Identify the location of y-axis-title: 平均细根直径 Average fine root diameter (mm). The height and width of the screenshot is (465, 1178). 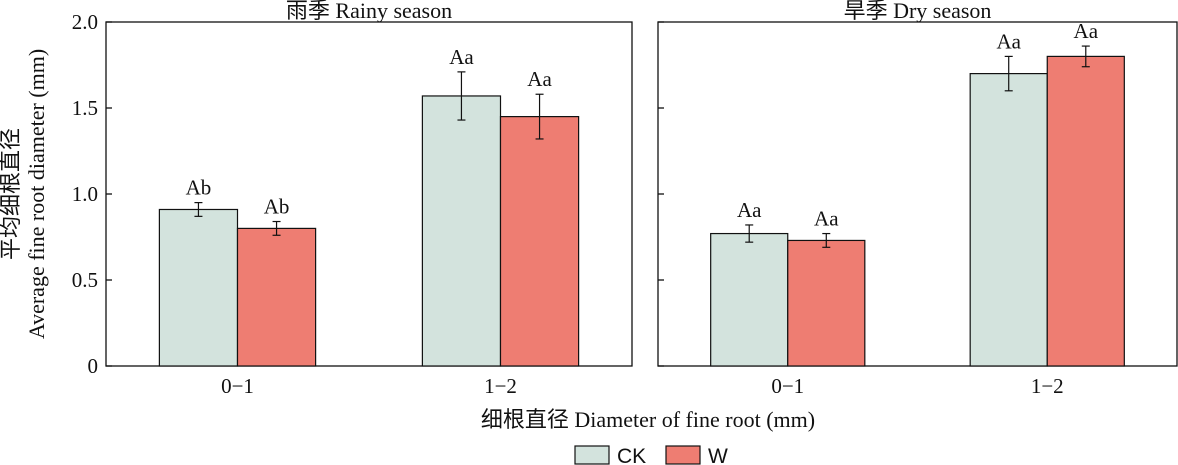
(24, 194).